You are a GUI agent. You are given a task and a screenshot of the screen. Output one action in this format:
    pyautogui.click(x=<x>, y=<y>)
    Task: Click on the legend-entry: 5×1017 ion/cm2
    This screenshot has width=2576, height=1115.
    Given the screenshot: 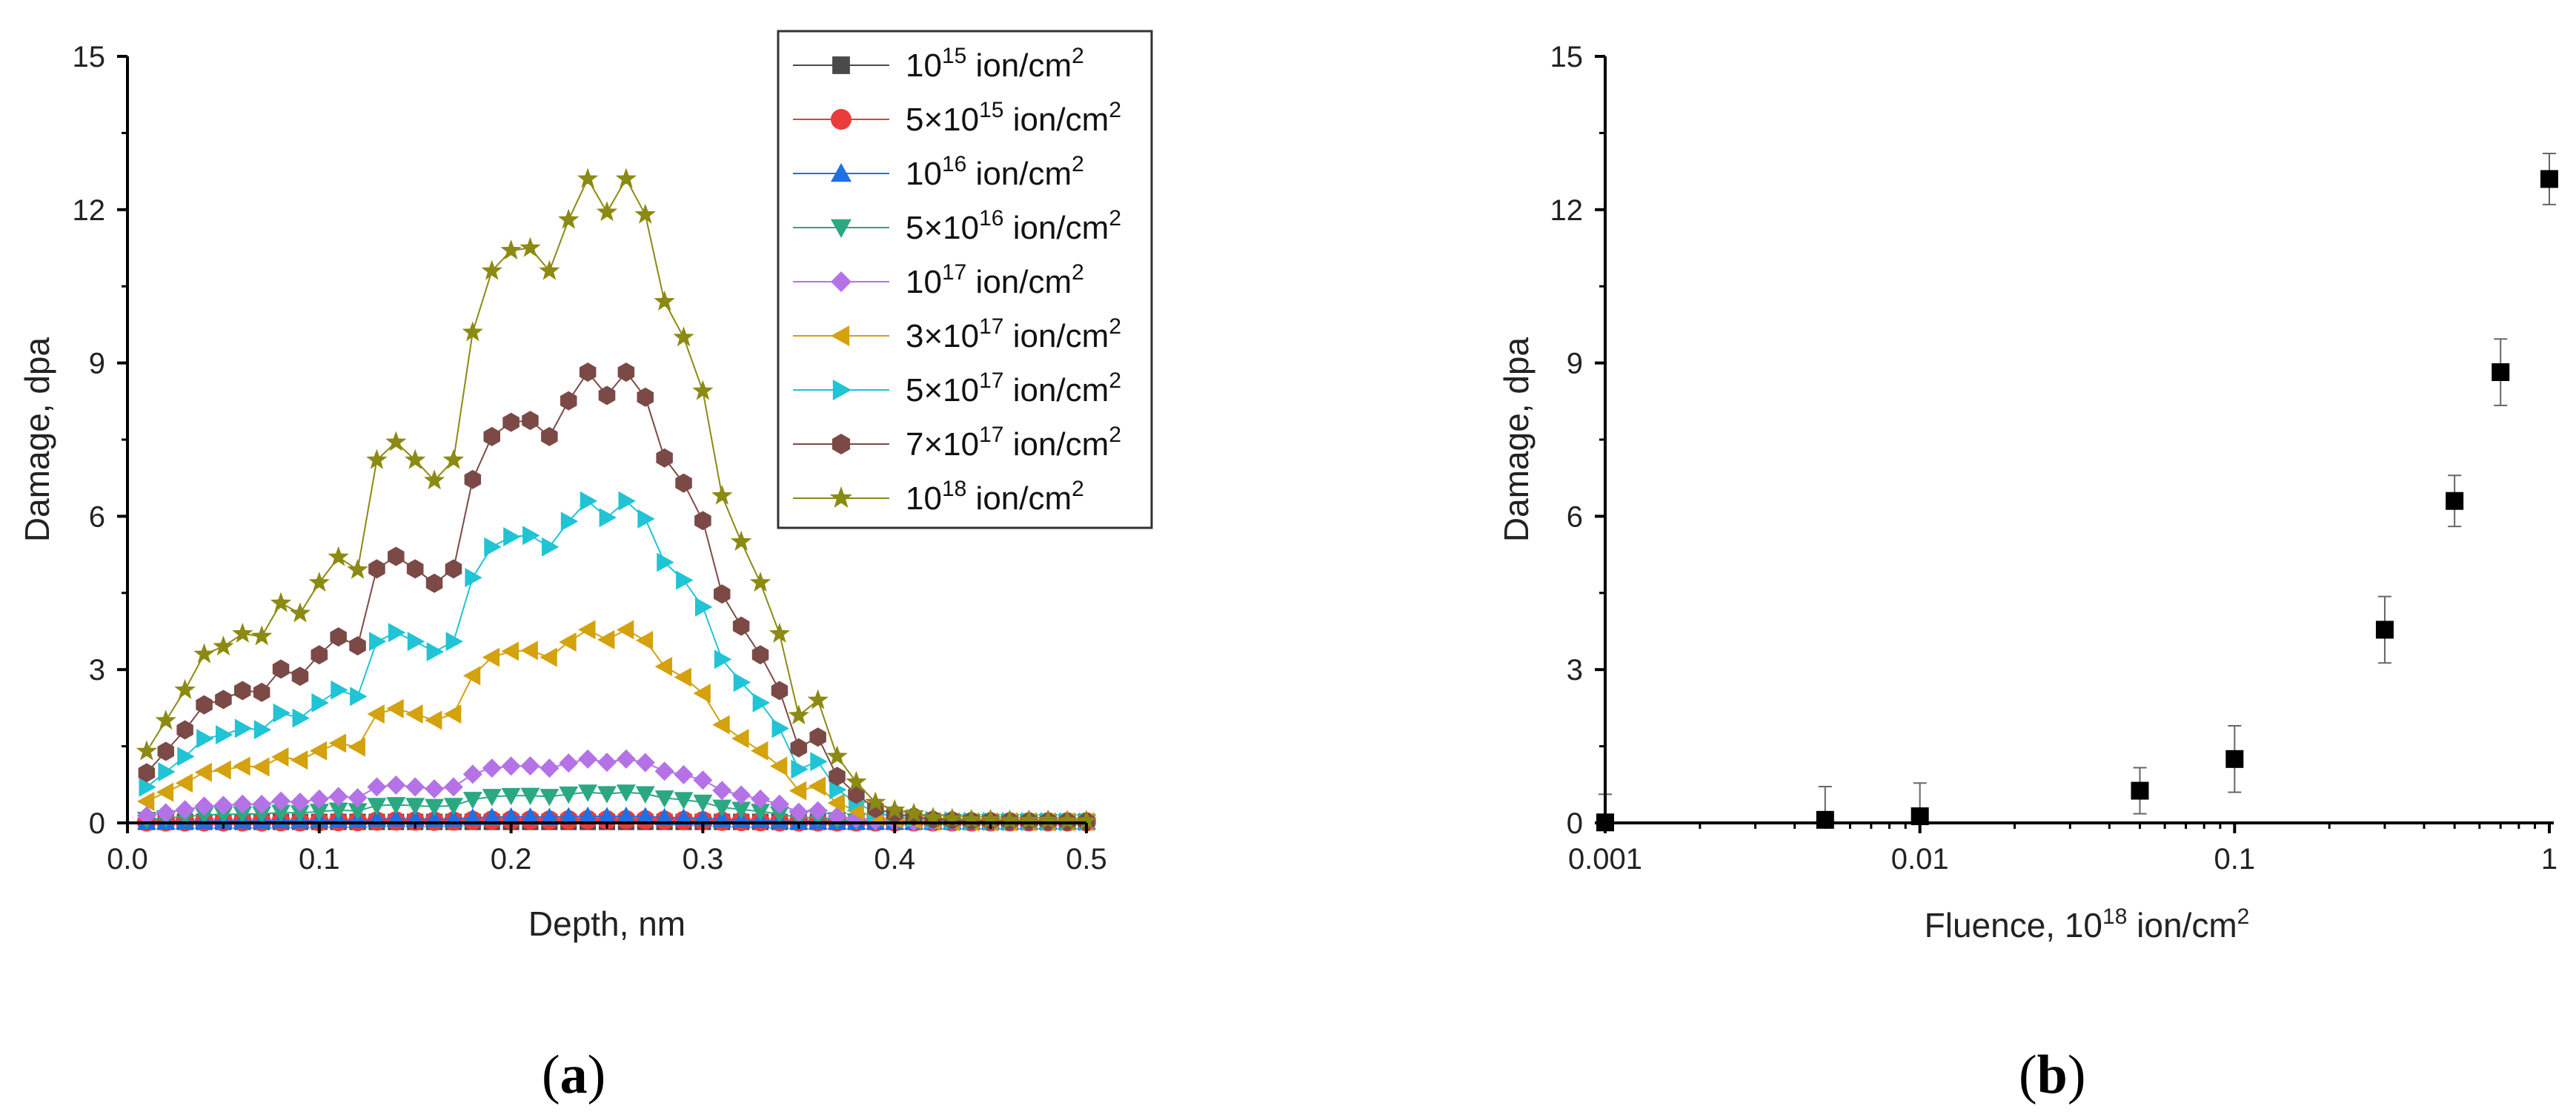 What is the action you would take?
    pyautogui.click(x=957, y=388)
    